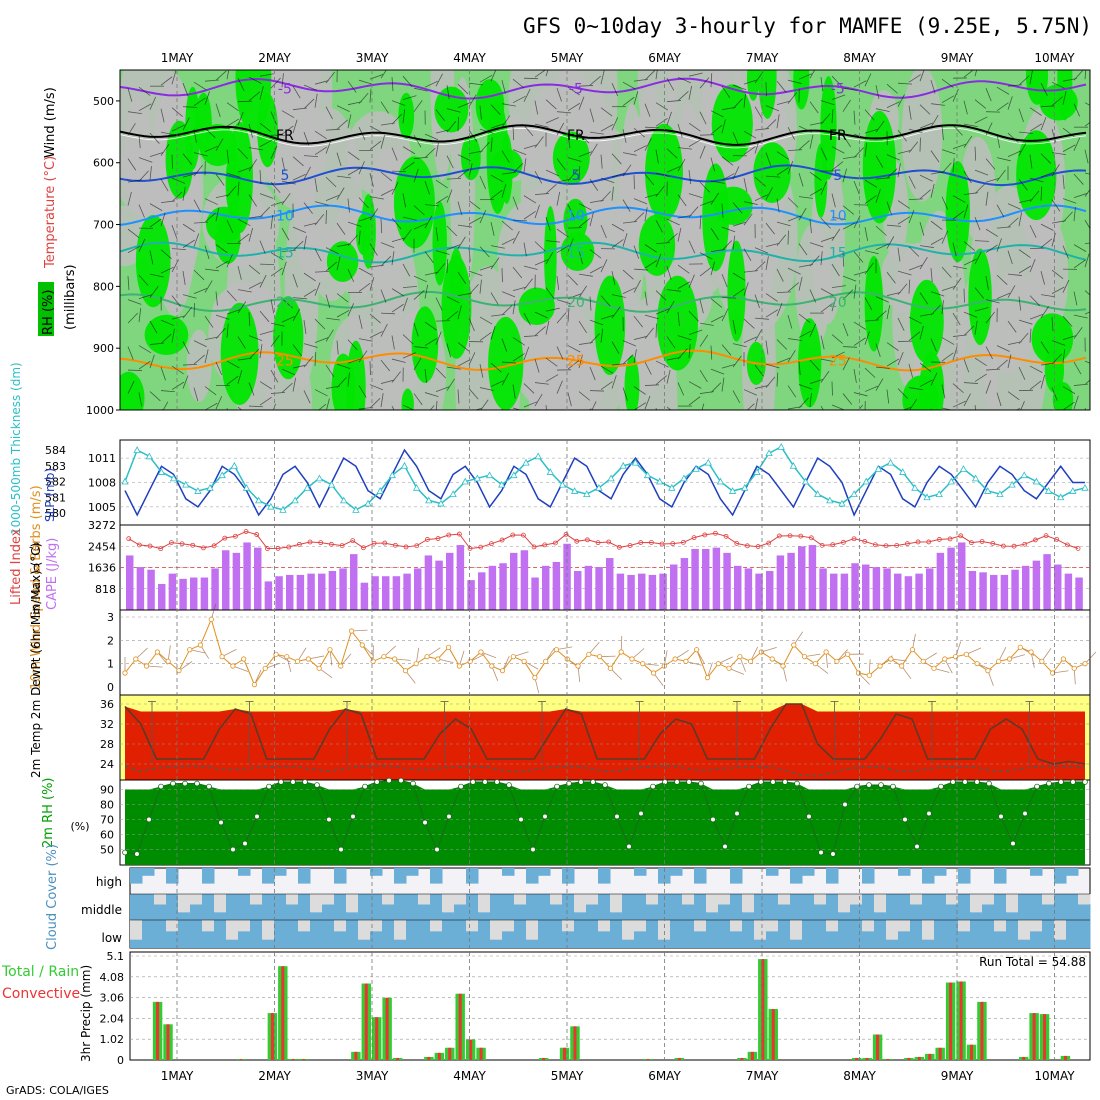  I want to click on rh-dry-area, so click(138, 156).